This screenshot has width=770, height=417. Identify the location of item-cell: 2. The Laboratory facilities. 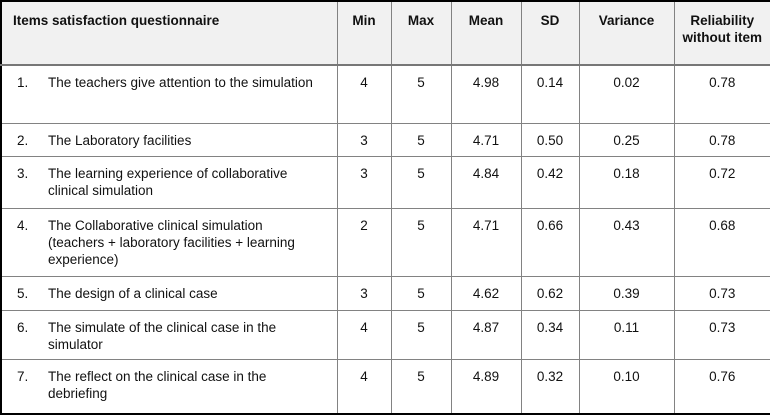
(169, 139).